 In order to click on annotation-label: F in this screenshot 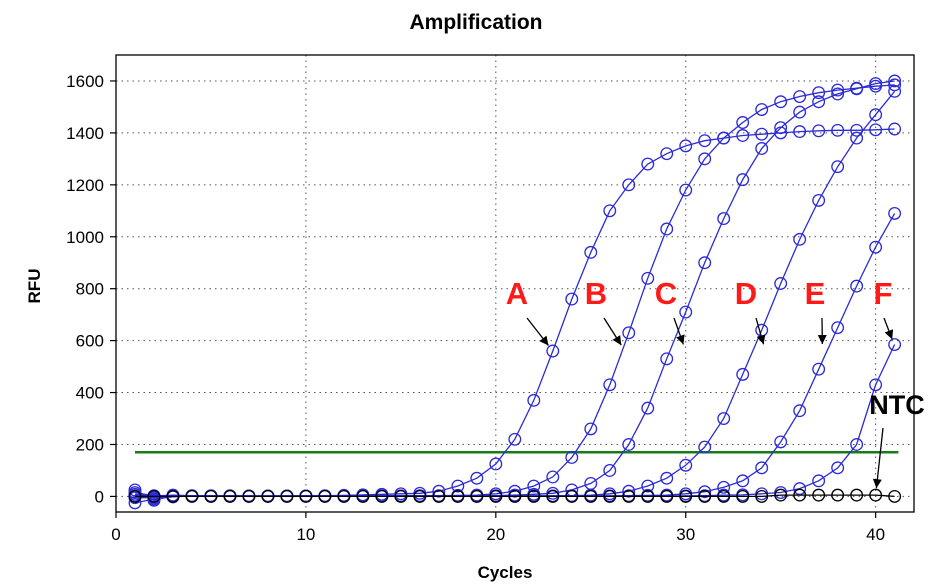, I will do `click(883, 293)`.